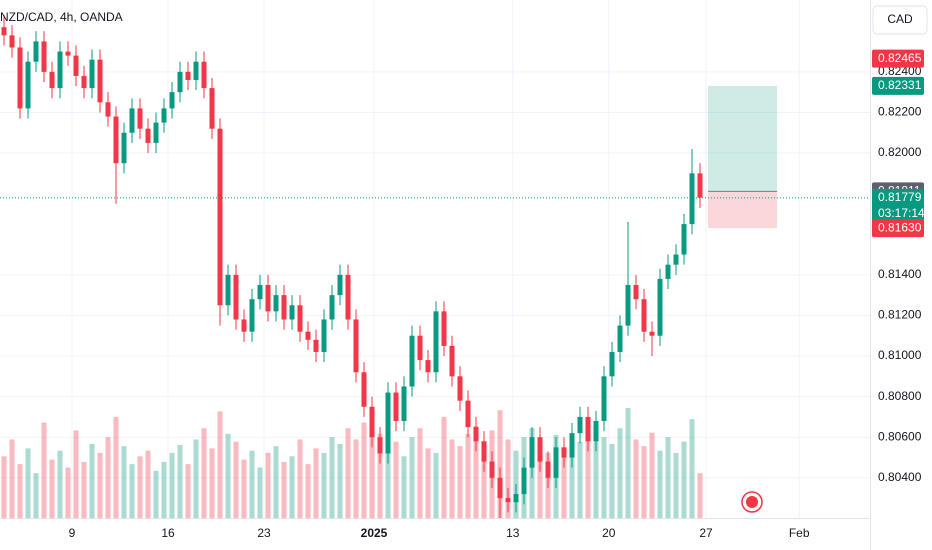 The height and width of the screenshot is (550, 932). What do you see at coordinates (742, 138) in the screenshot?
I see `profit-zone` at bounding box center [742, 138].